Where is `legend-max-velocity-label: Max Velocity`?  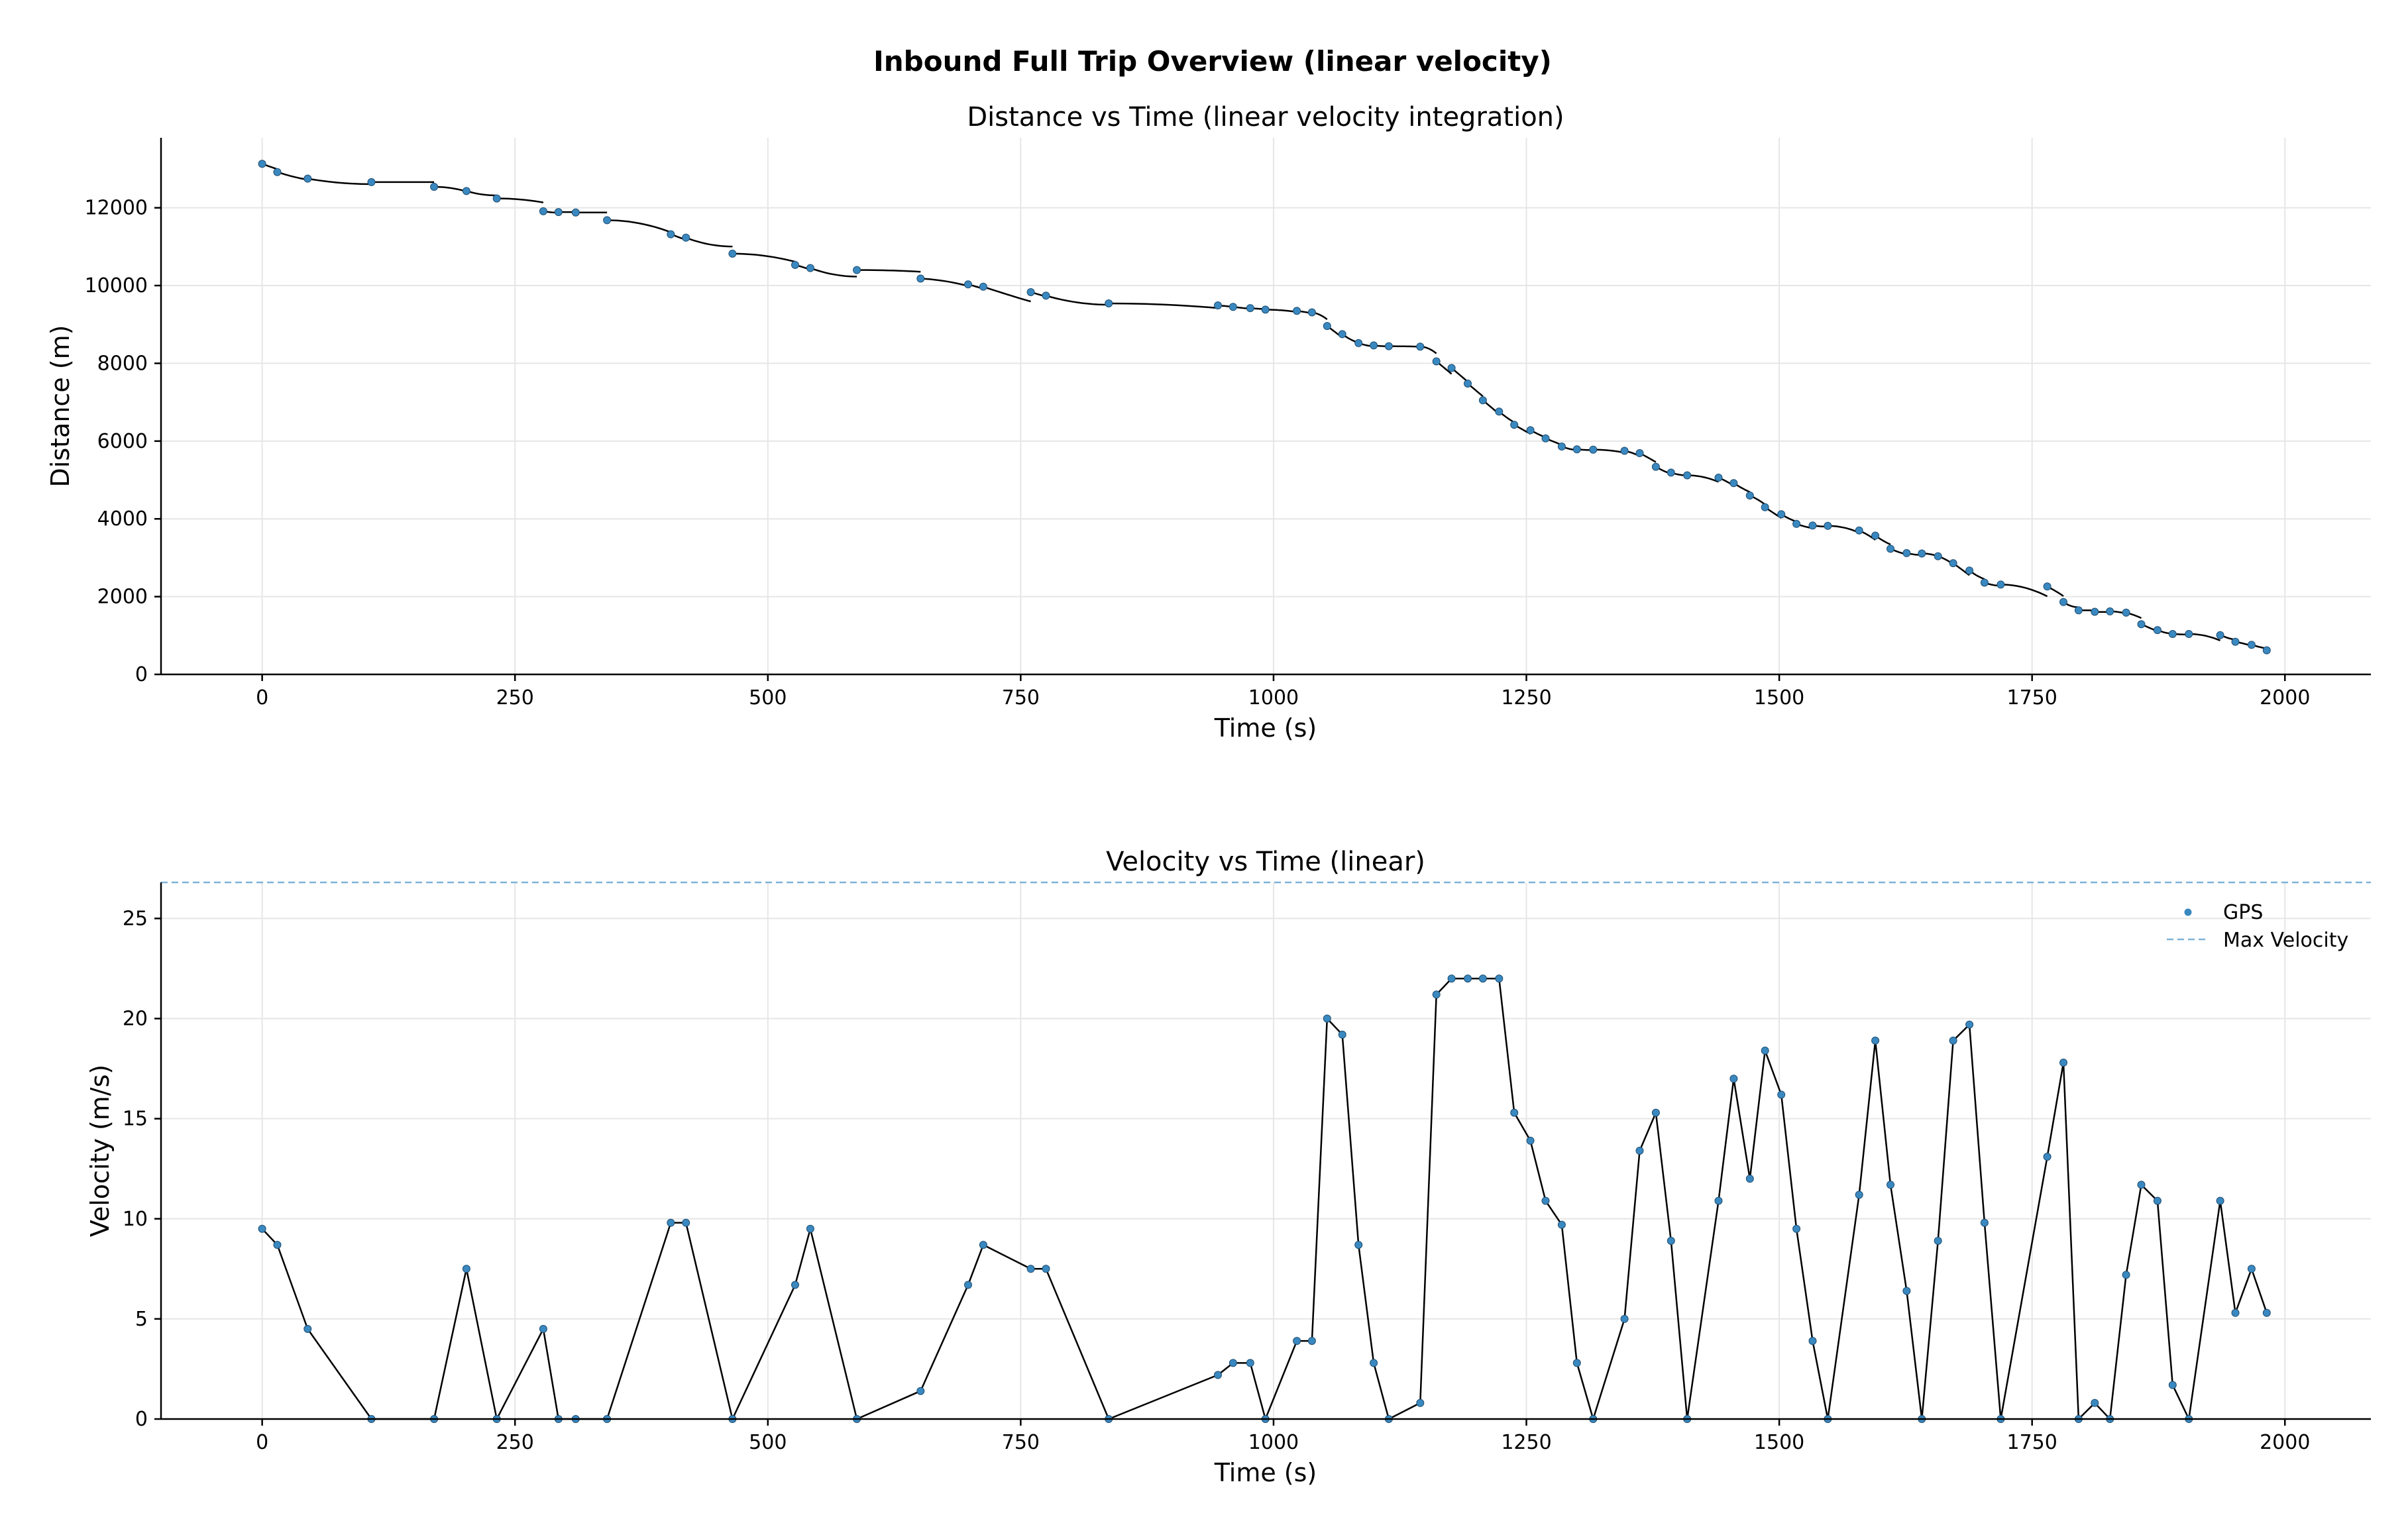 legend-max-velocity-label: Max Velocity is located at coordinates (2285, 940).